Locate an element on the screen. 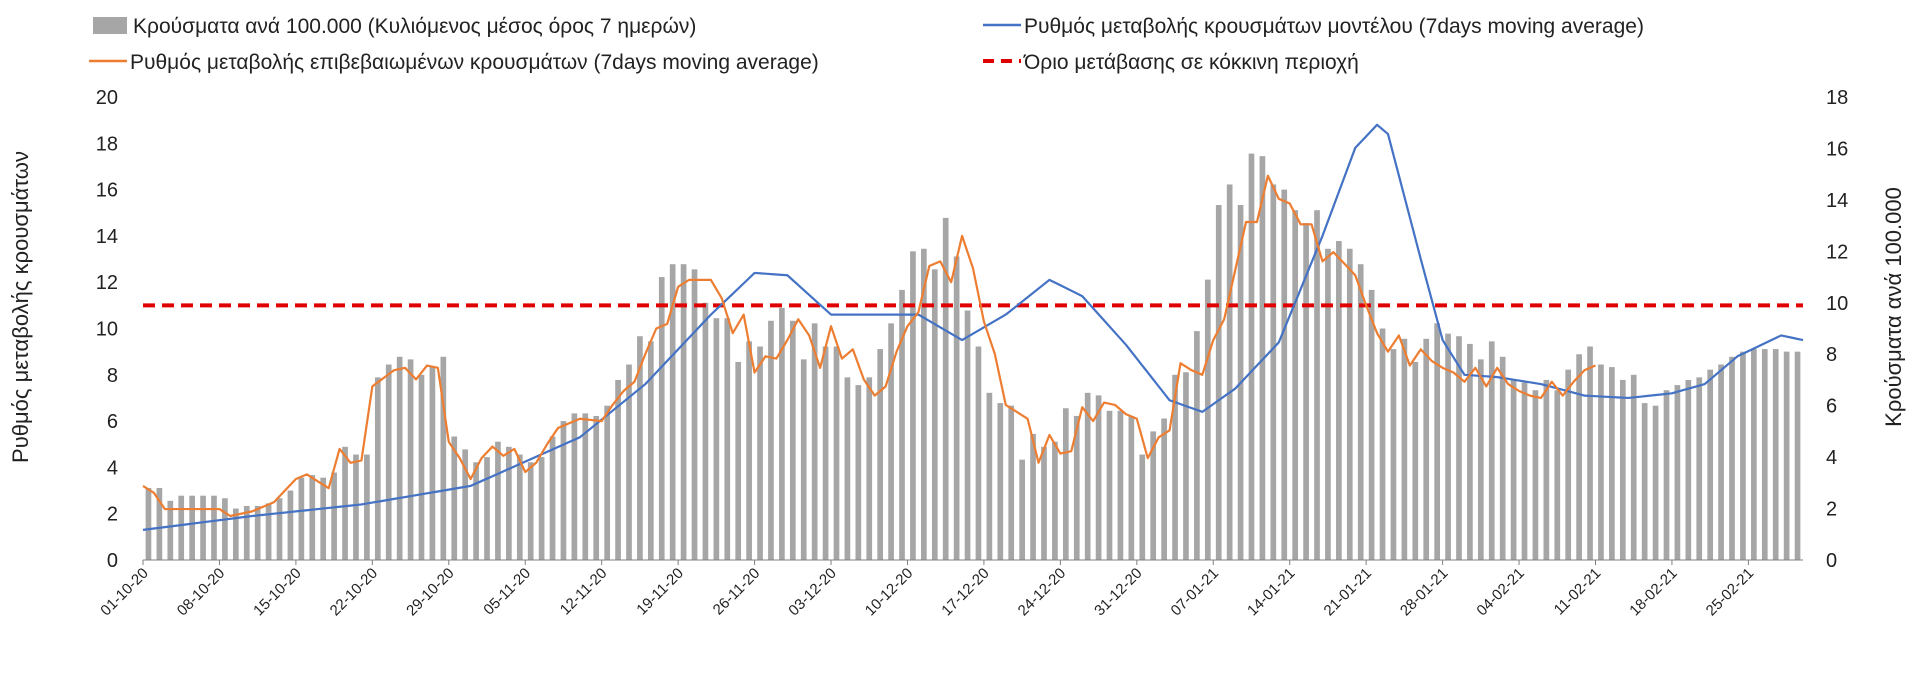 This screenshot has height=675, width=1920. x-tick-label: 26-11-20 is located at coordinates (737, 592).